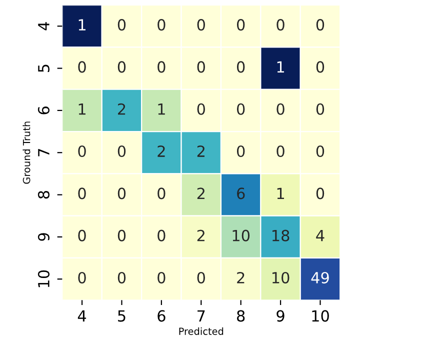  What do you see at coordinates (201, 316) in the screenshot?
I see `x-tick-label: 7` at bounding box center [201, 316].